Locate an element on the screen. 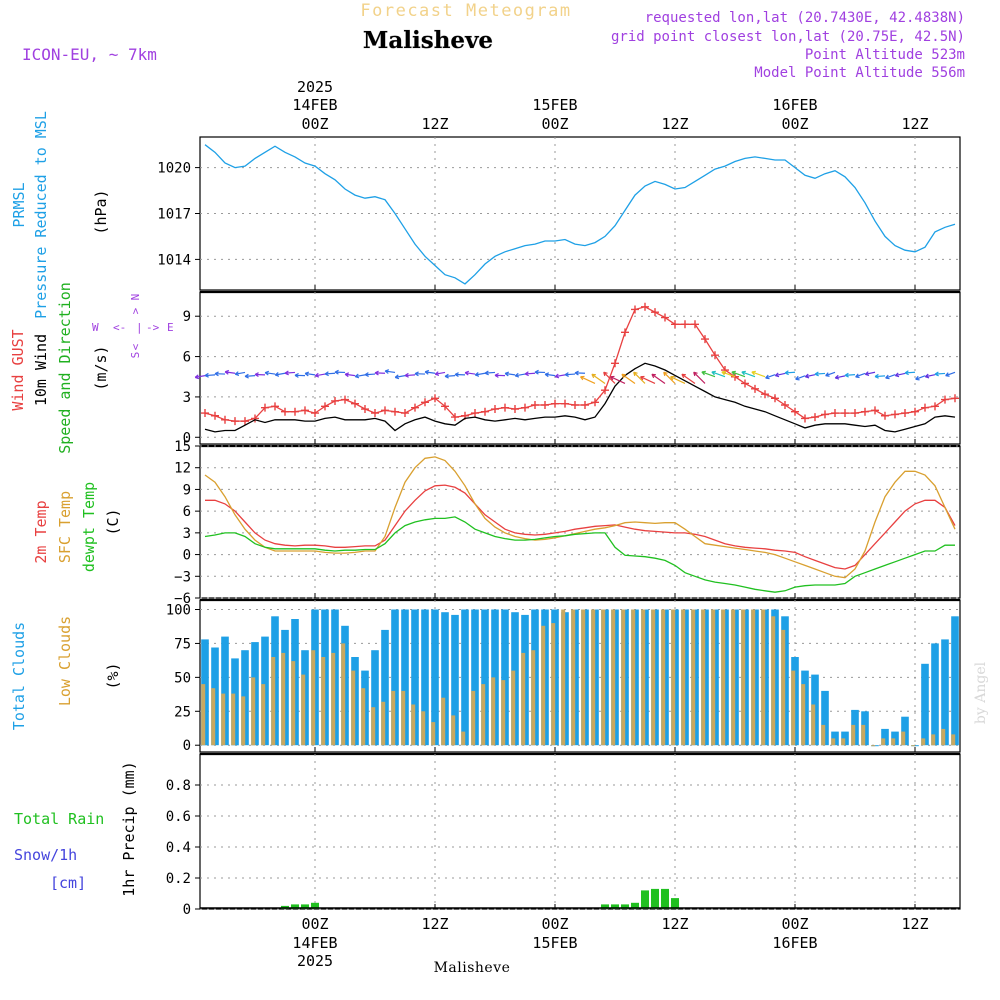 The image size is (1000, 1000). speed-direction-label: Speed and Direction is located at coordinates (65, 368).